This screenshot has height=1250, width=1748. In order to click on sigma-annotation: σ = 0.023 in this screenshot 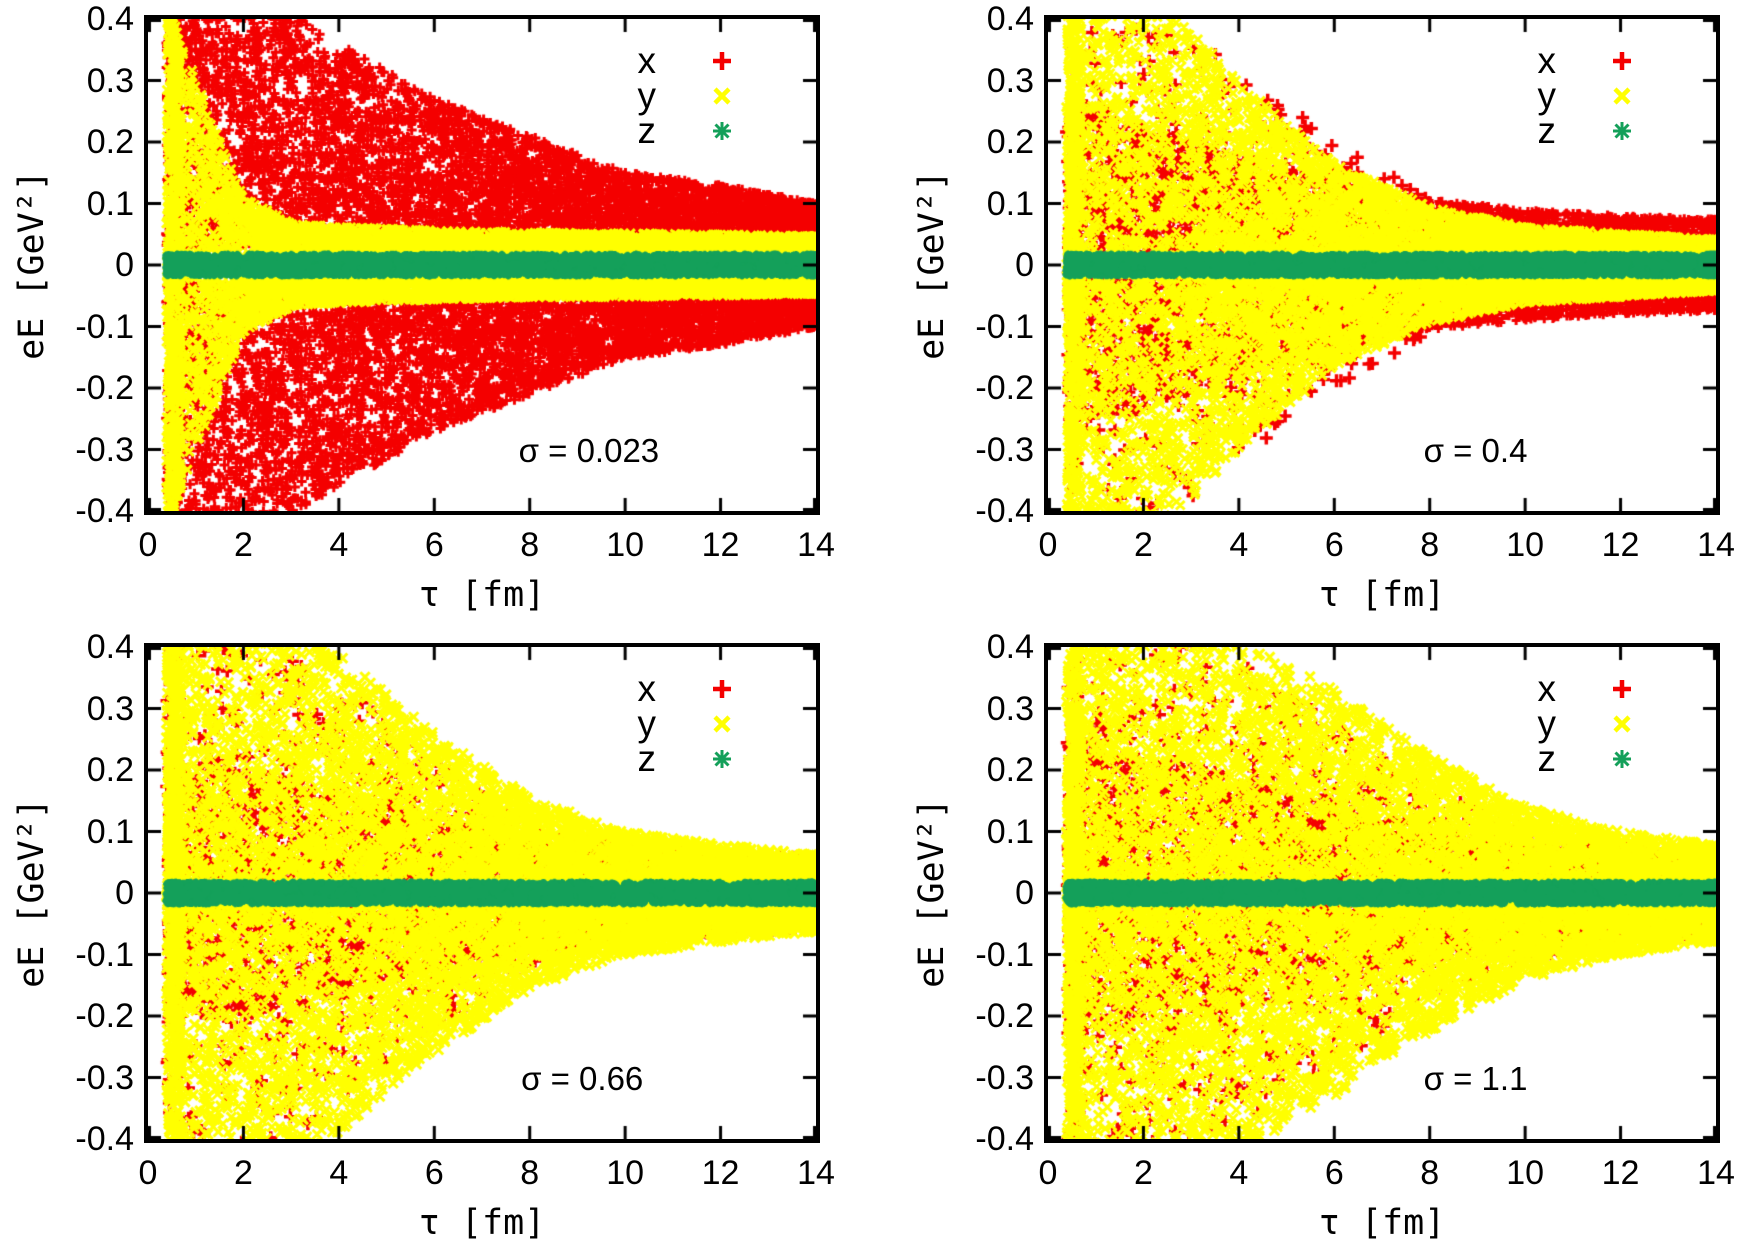, I will do `click(589, 450)`.